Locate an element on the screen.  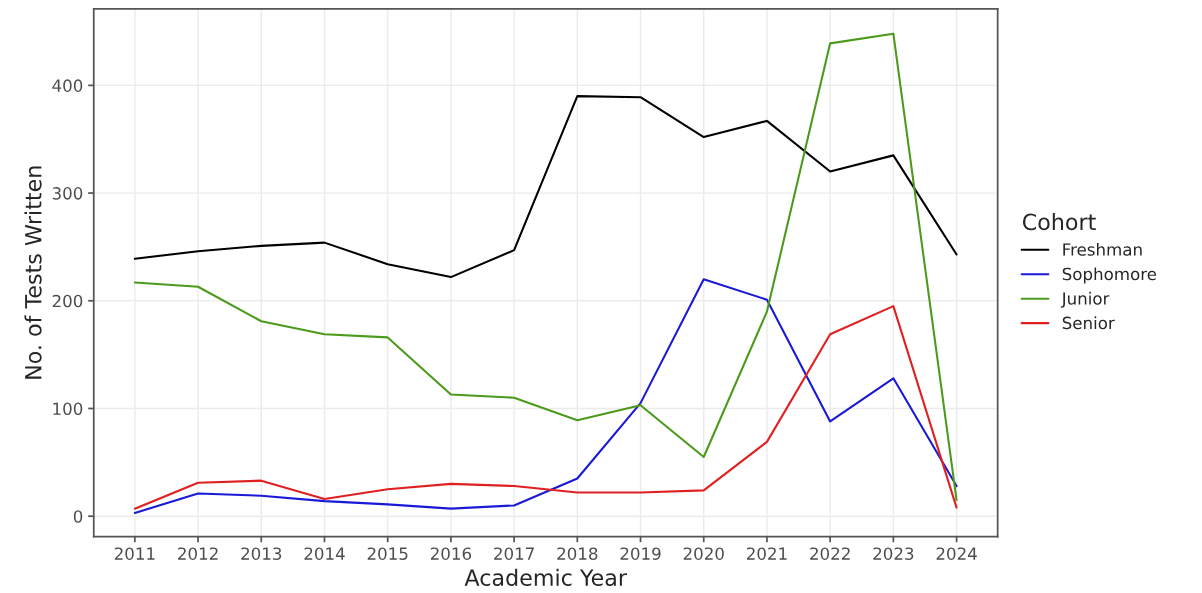
legend-title: Cohort is located at coordinates (1059, 222).